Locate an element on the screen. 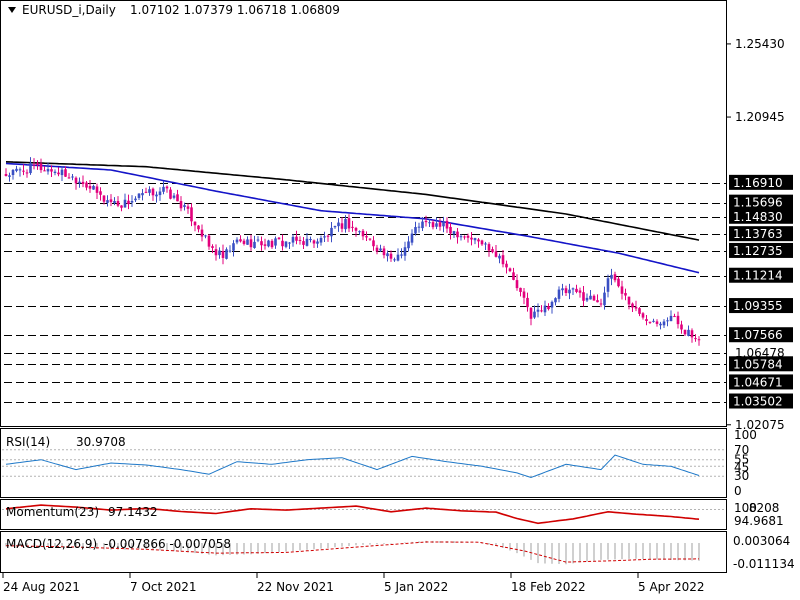 Image resolution: width=800 pixels, height=600 pixels. time-tick-label: 18 Feb 2022 is located at coordinates (548, 587).